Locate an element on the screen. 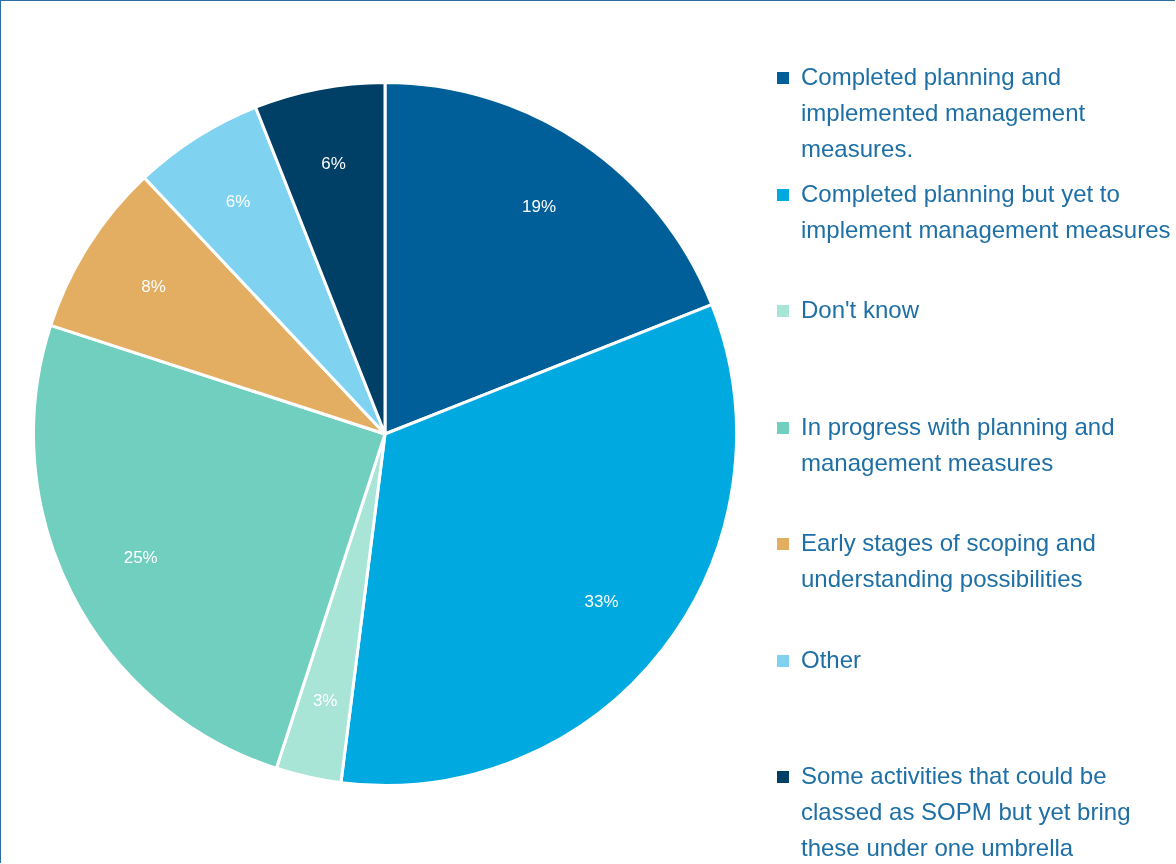 The image size is (1176, 864). legend-label: In progress with planning and management measures is located at coordinates (958, 444).